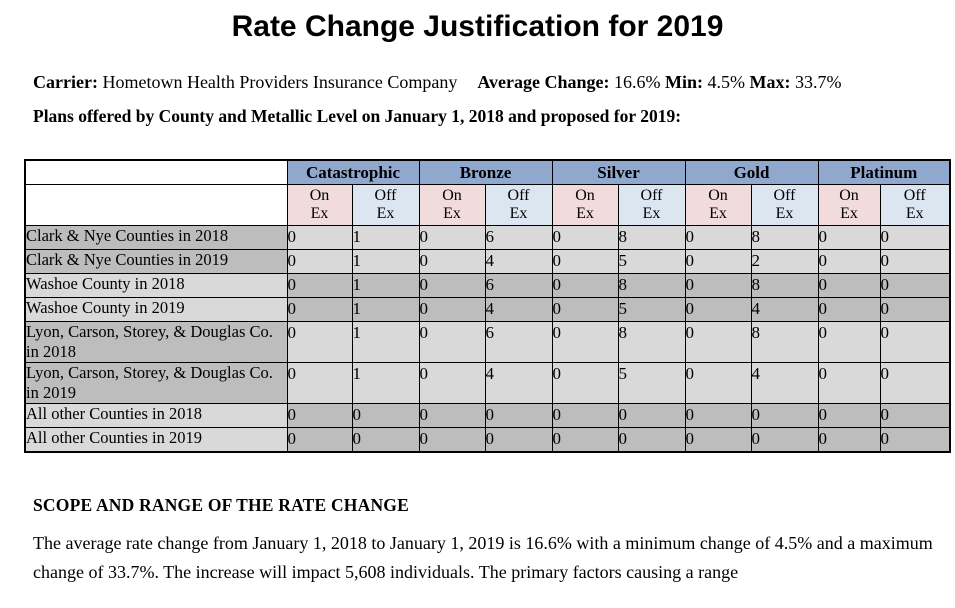  Describe the element at coordinates (884, 172) in the screenshot. I see `metal-header-platinum: Platinum` at that location.